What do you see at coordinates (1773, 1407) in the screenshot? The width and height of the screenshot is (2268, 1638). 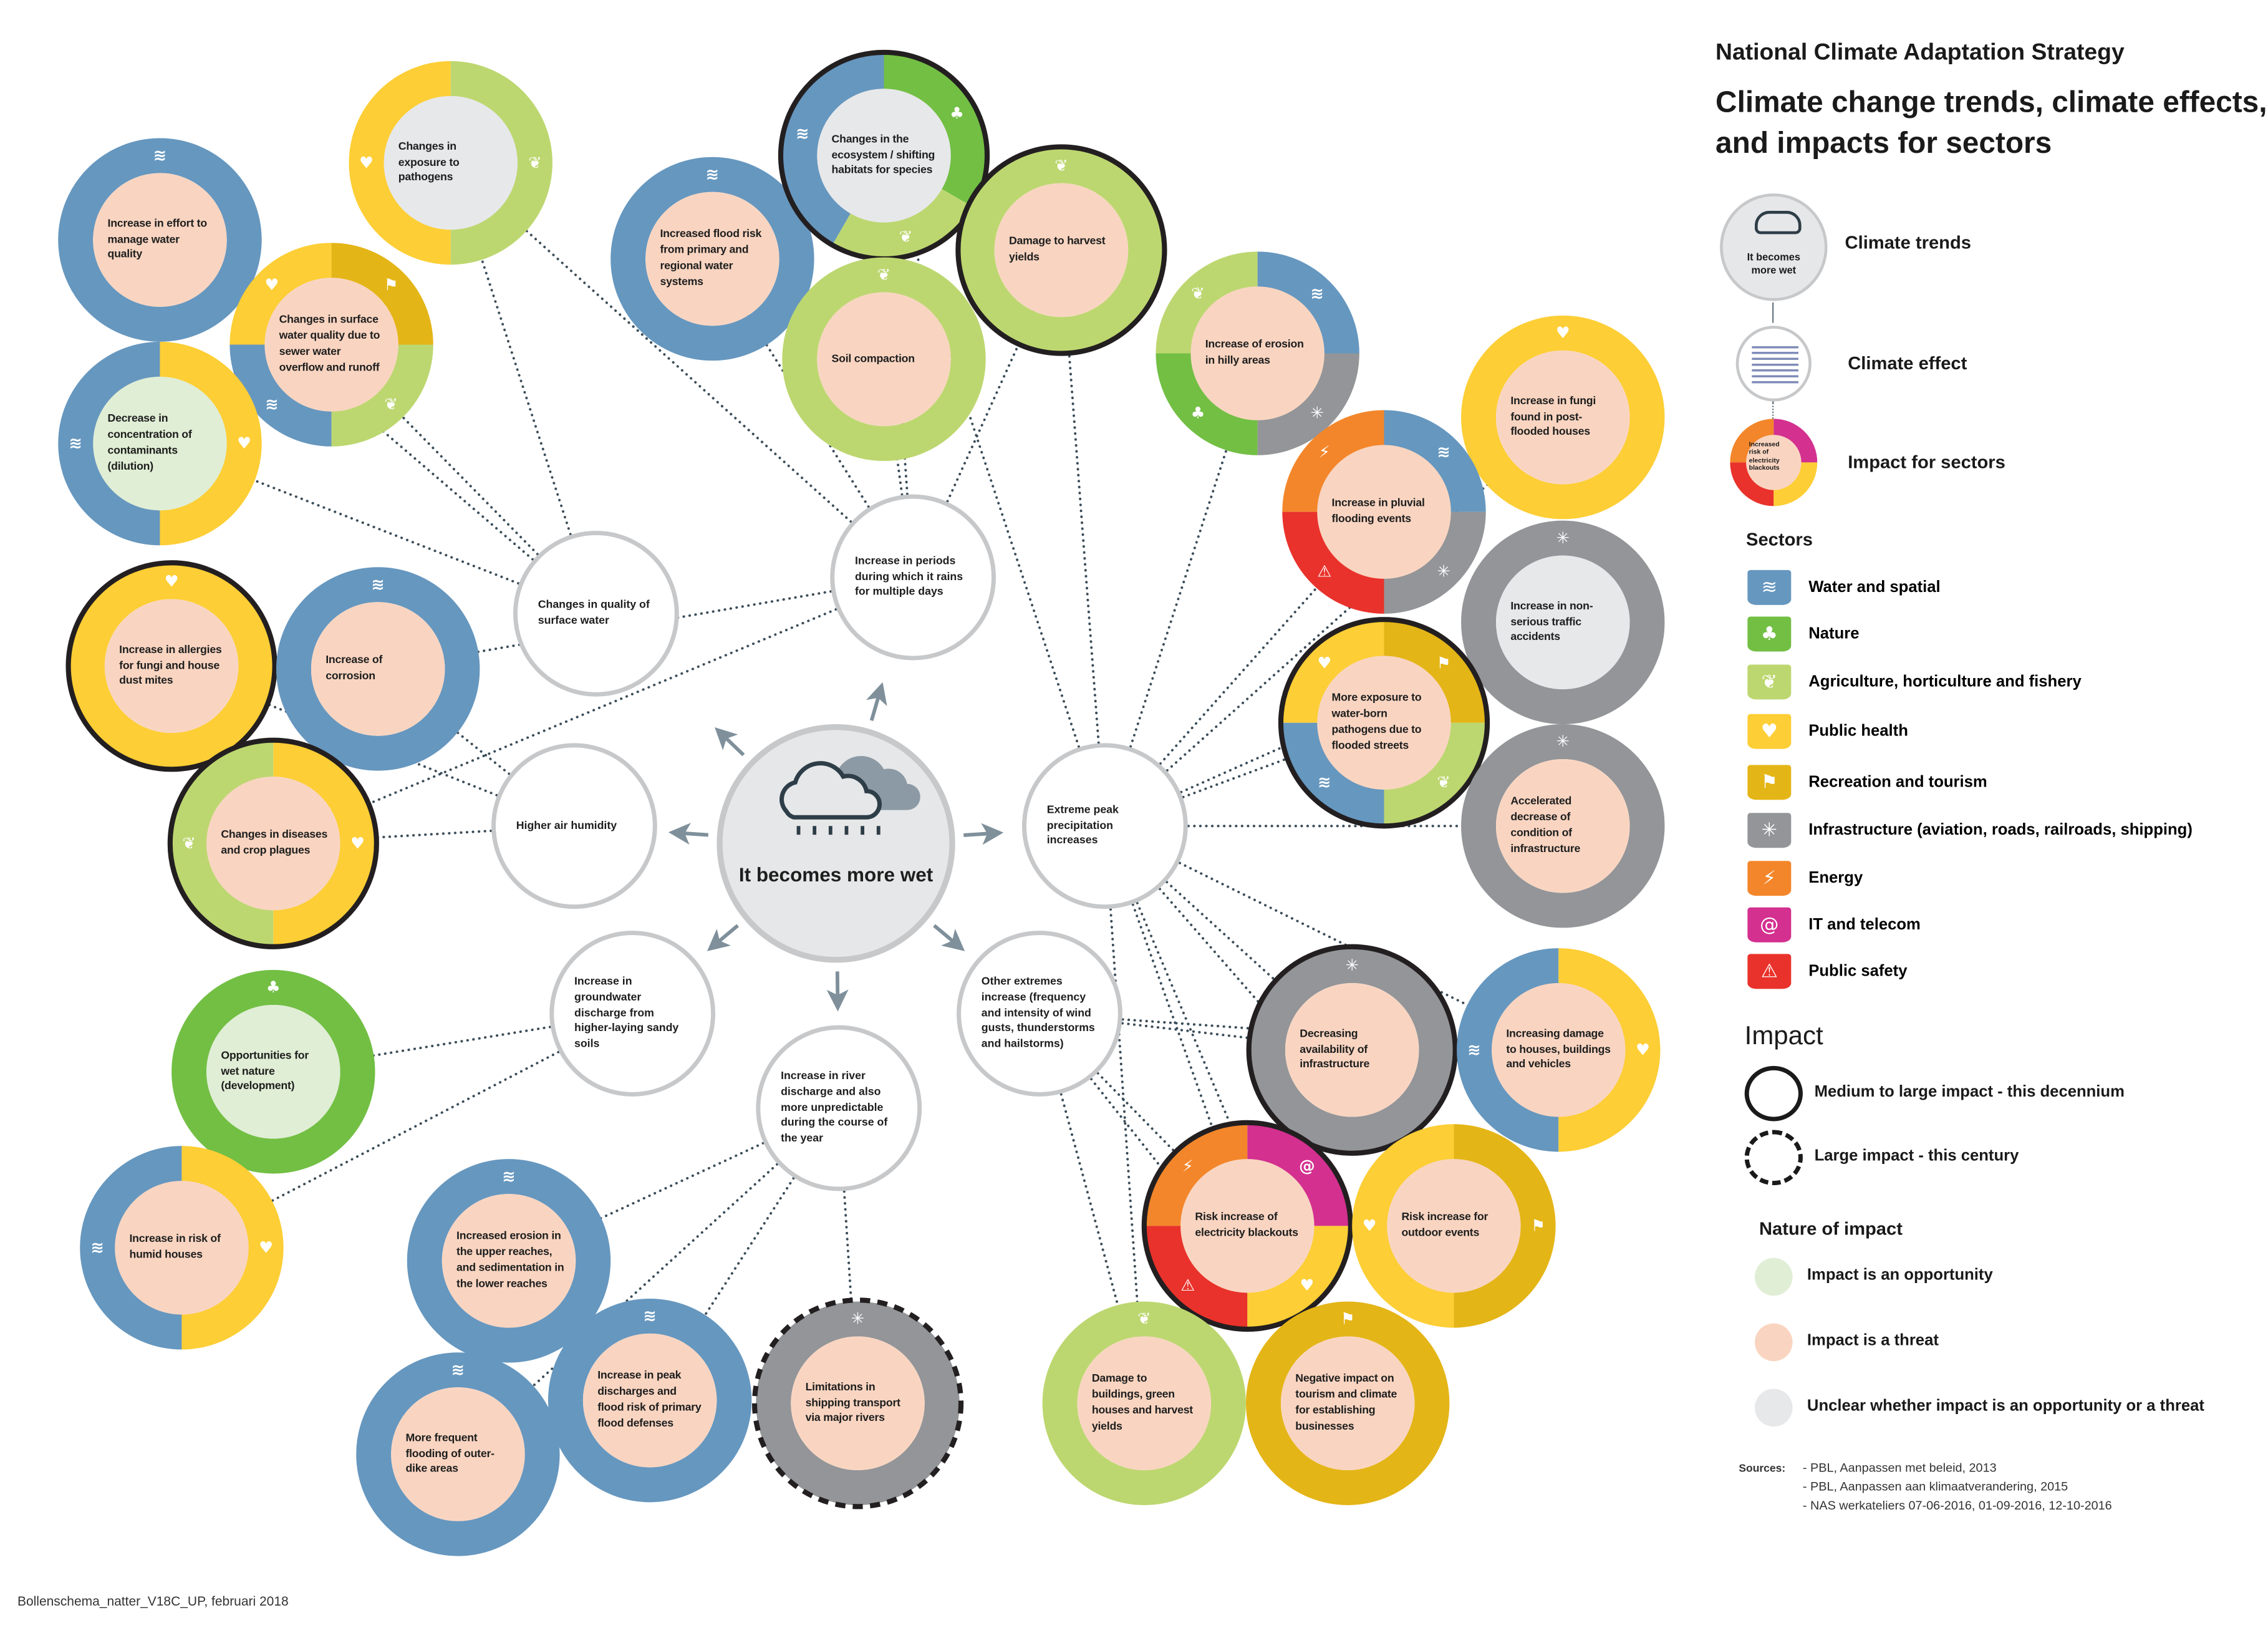 I see `unclear-swatch` at bounding box center [1773, 1407].